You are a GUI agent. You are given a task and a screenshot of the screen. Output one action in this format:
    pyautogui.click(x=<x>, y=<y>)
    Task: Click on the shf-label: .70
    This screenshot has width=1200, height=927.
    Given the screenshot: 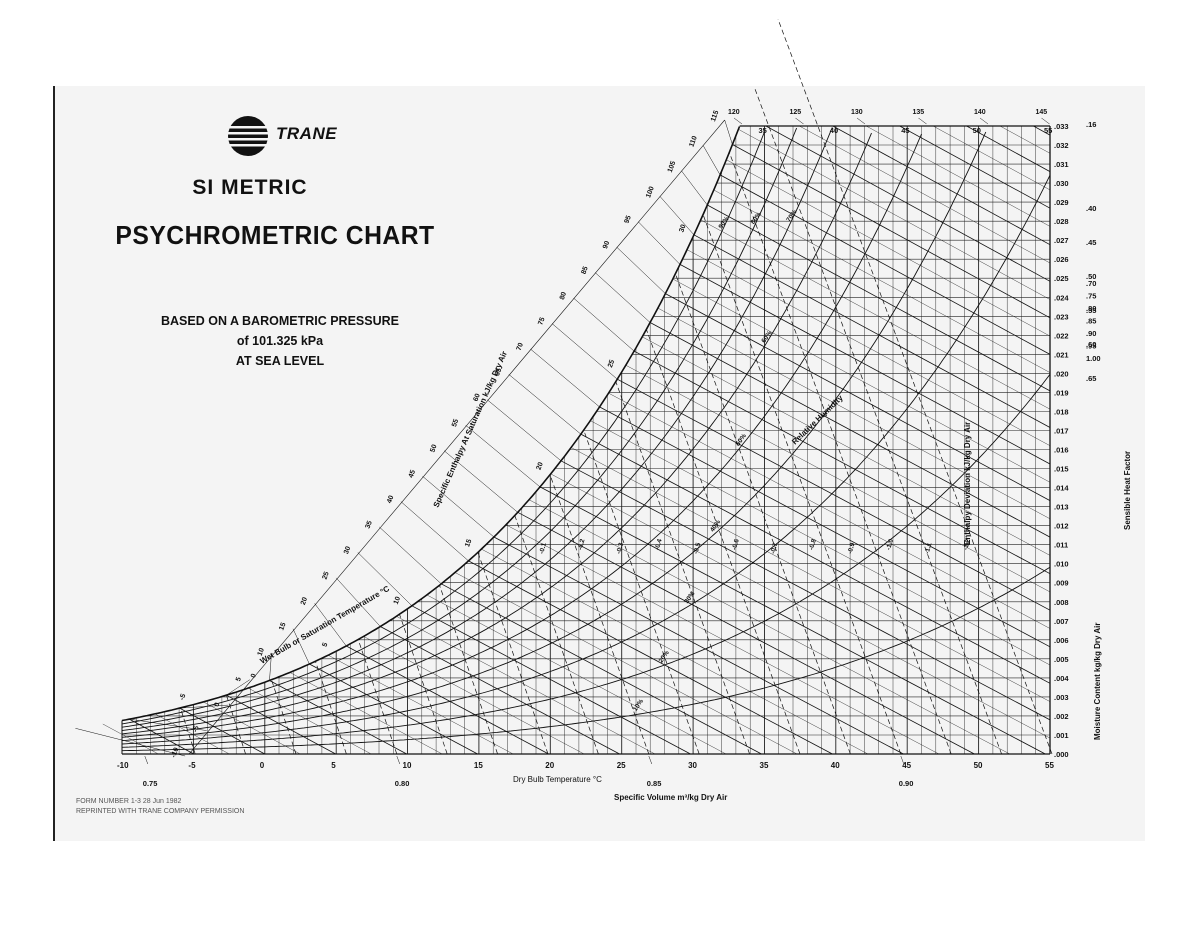 What is the action you would take?
    pyautogui.click(x=1091, y=283)
    